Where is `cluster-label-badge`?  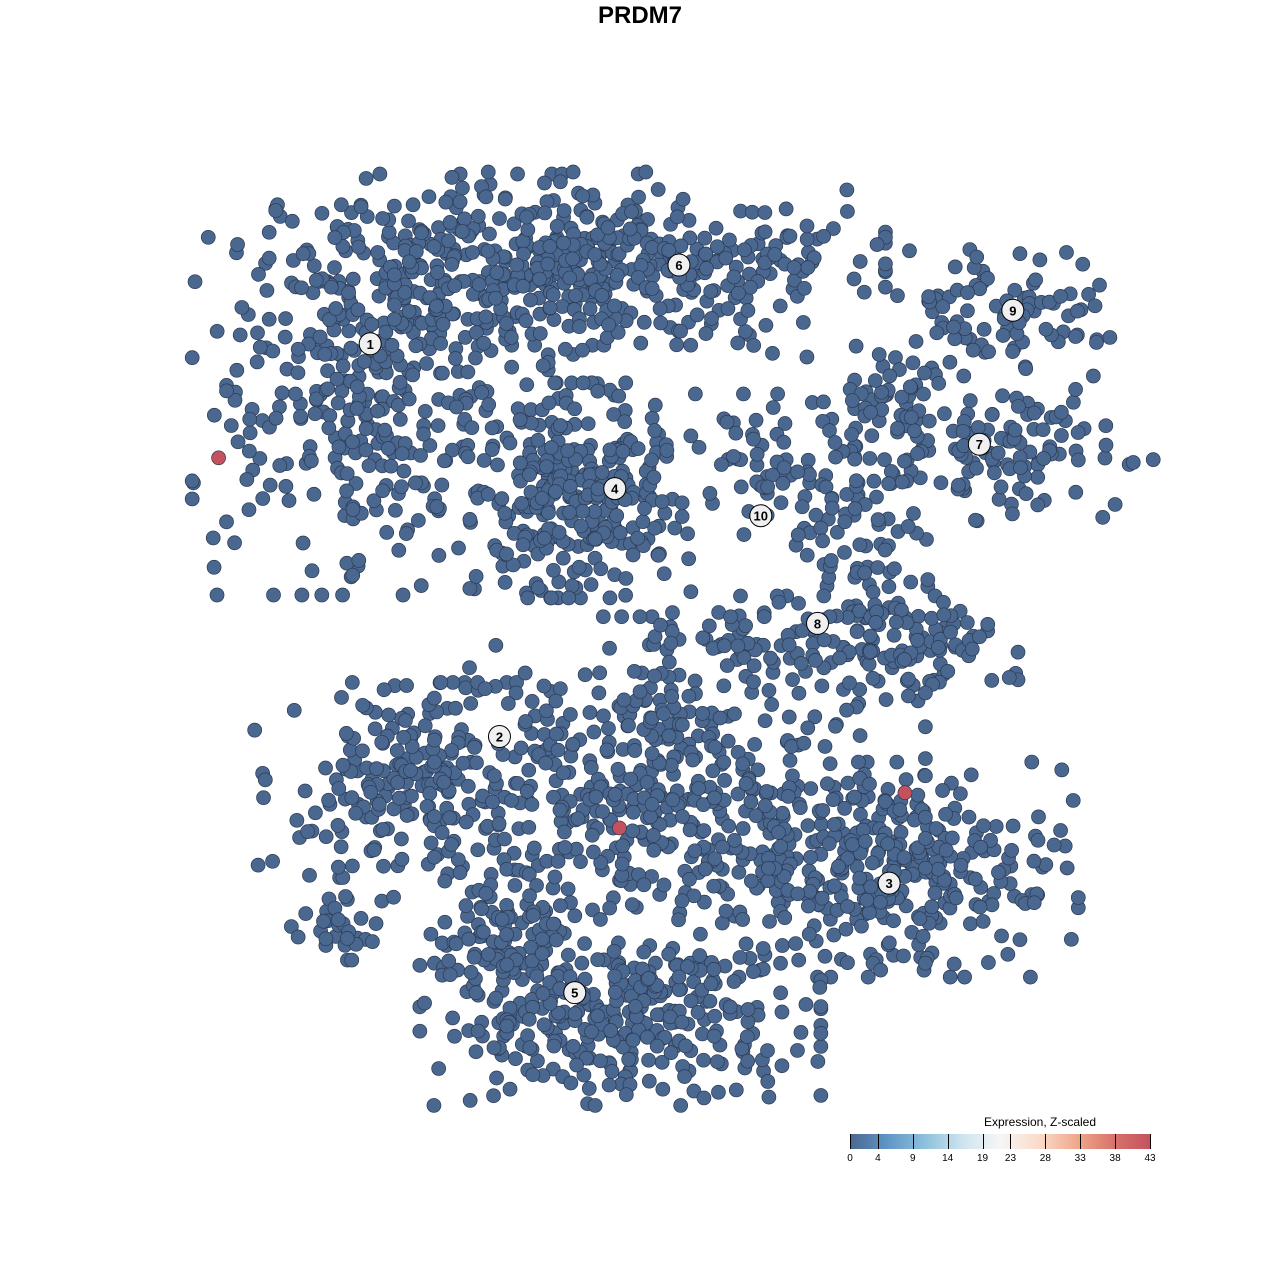
cluster-label-badge is located at coordinates (679, 265).